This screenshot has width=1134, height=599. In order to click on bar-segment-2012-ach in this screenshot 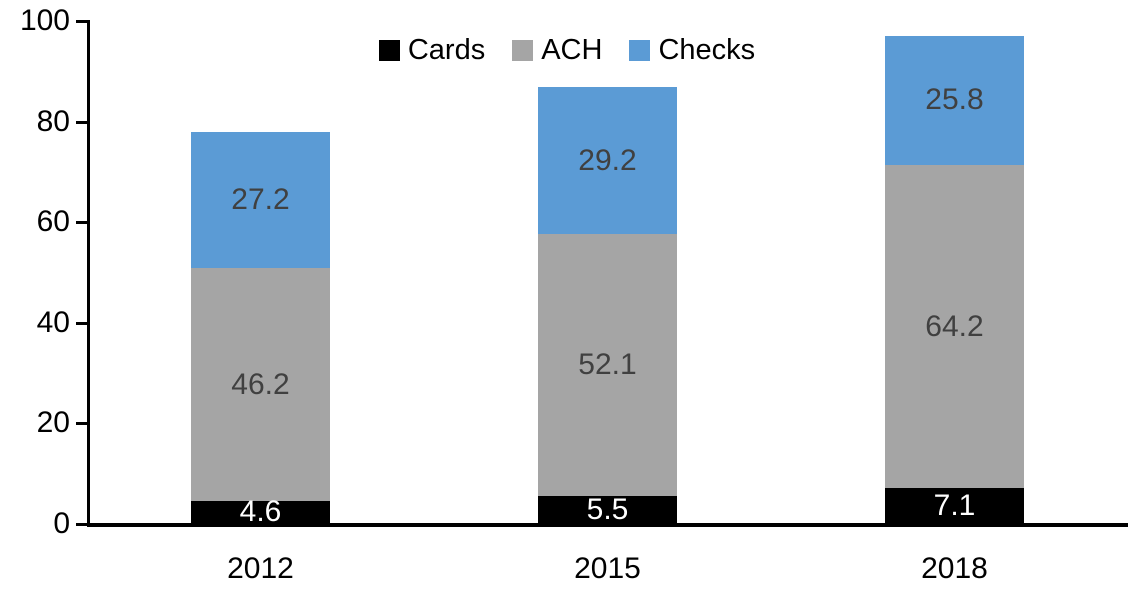, I will do `click(260, 384)`.